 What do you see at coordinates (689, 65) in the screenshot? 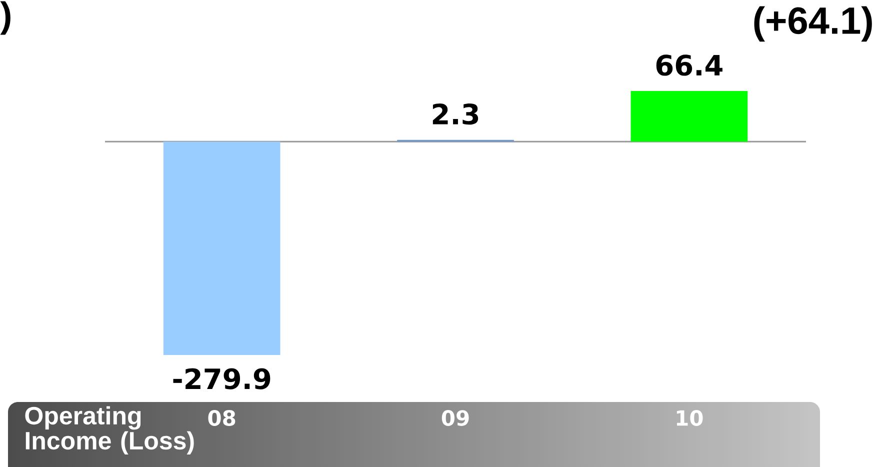
I see `data-label: 66.4` at bounding box center [689, 65].